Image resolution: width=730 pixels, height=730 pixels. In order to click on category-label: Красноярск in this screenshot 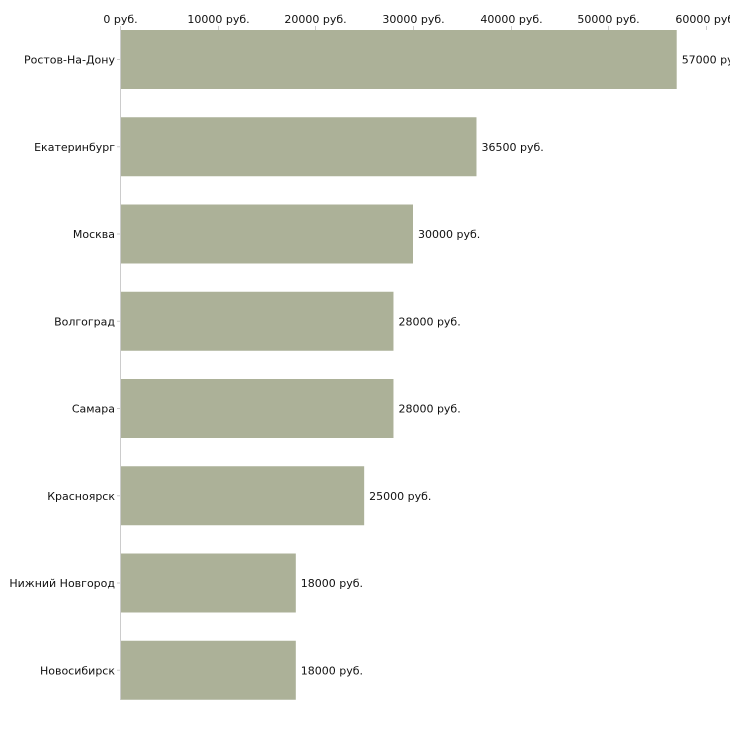, I will do `click(81, 496)`.